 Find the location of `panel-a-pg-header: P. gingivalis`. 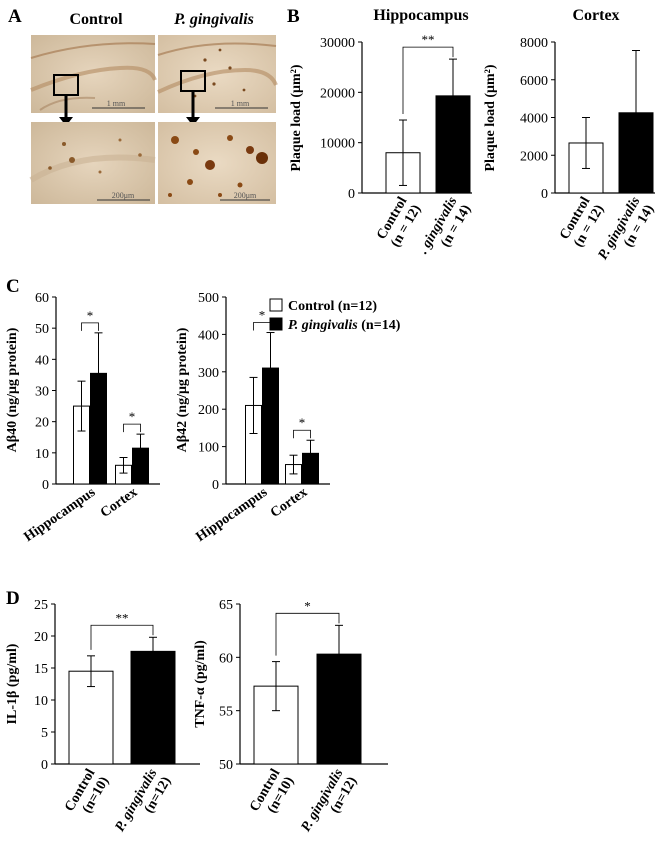

panel-a-pg-header: P. gingivalis is located at coordinates (213, 19).